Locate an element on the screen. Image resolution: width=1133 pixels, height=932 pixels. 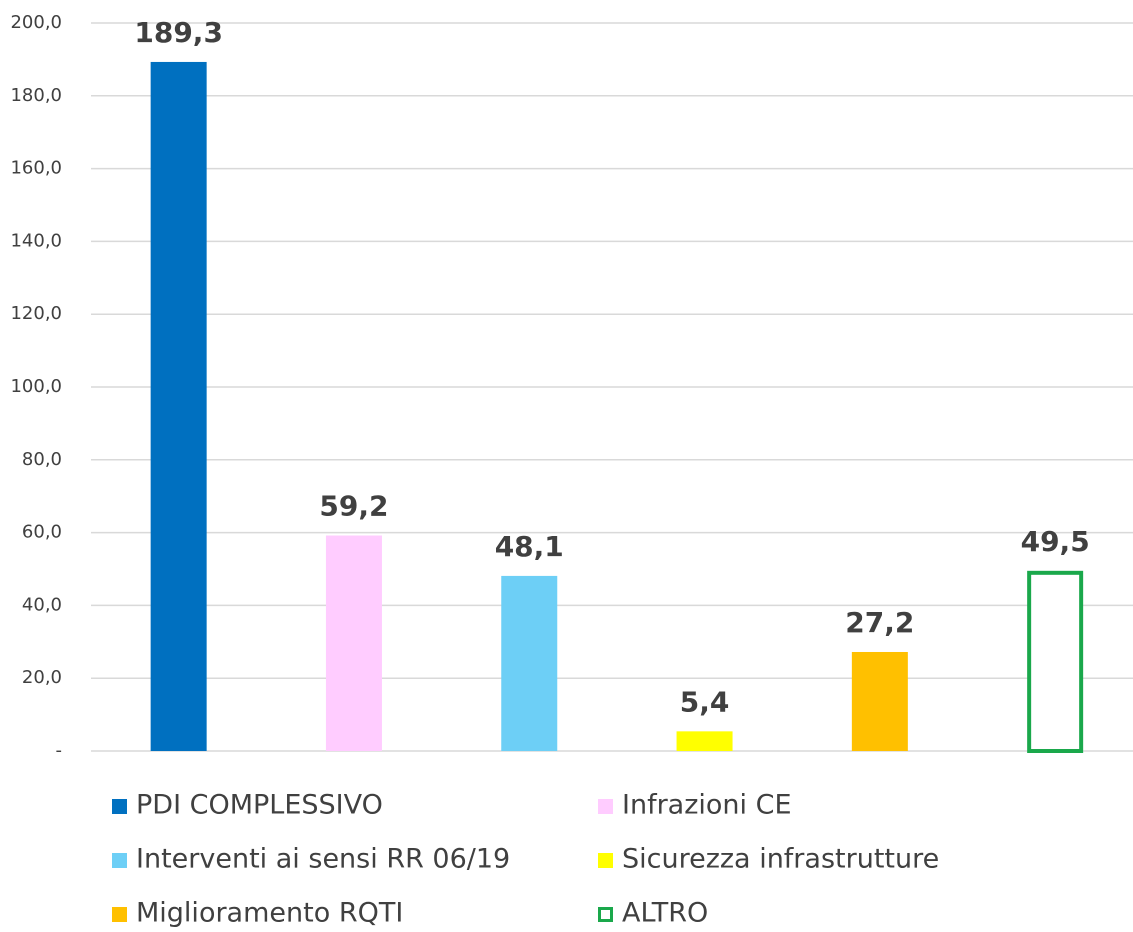
data-label: 27,2 is located at coordinates (879, 622).